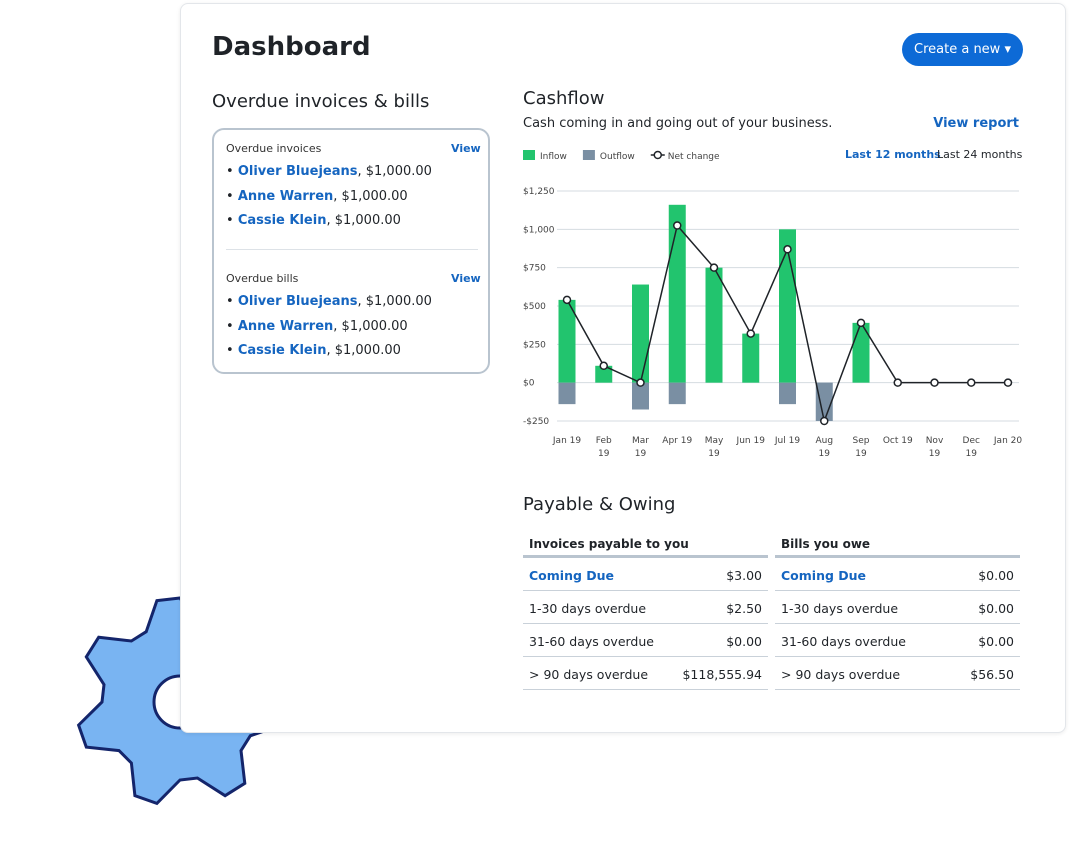 The width and height of the screenshot is (1069, 857). I want to click on group-title: Overdue bills, so click(262, 278).